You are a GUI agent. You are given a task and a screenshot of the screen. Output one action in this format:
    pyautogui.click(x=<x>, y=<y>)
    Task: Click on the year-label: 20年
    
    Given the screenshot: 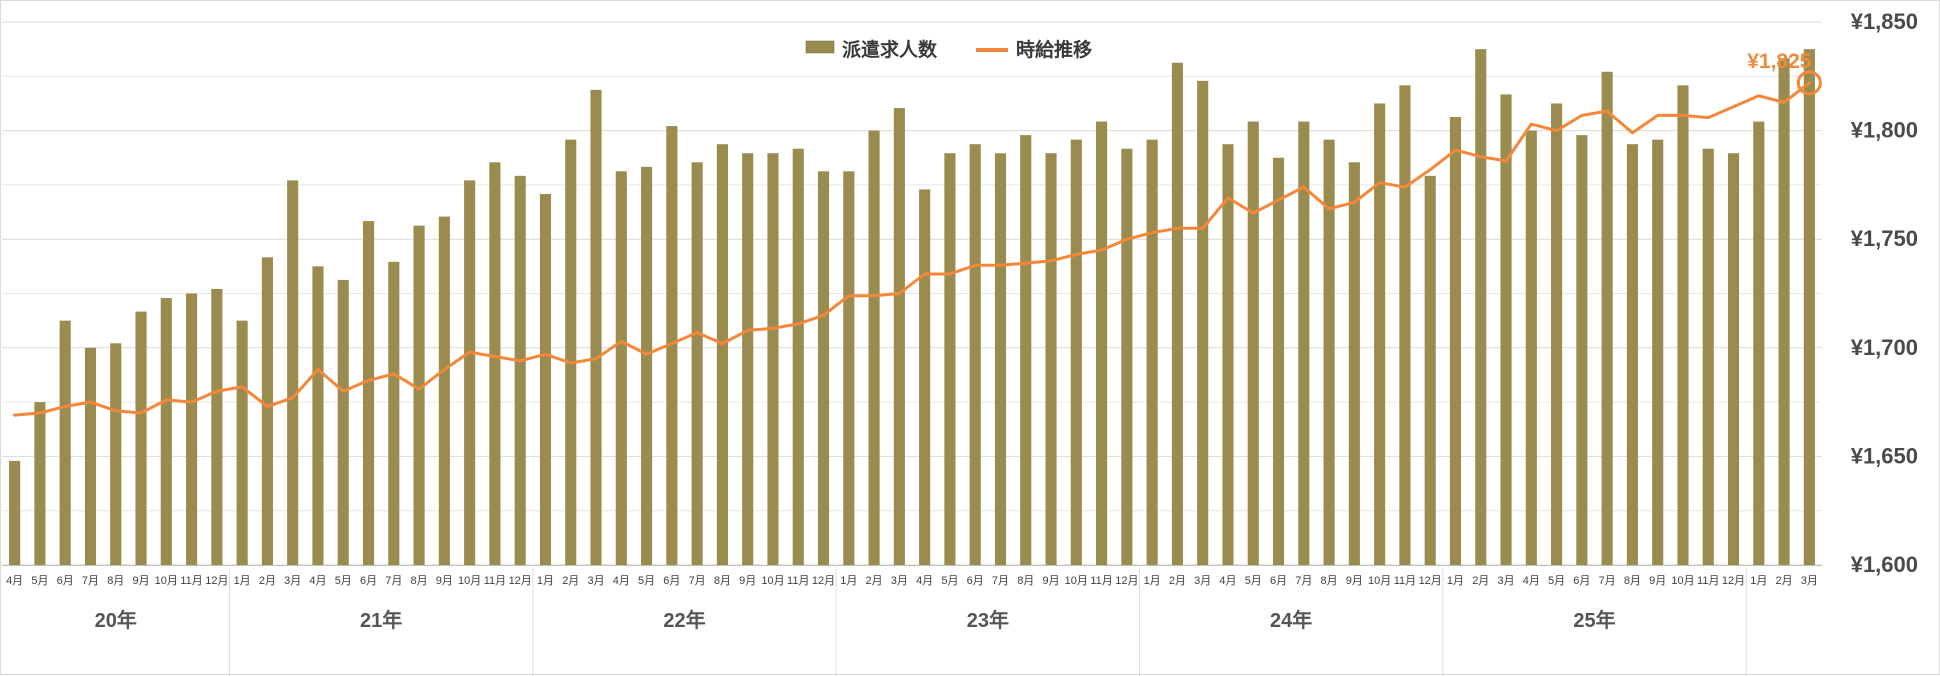 What is the action you would take?
    pyautogui.click(x=116, y=620)
    